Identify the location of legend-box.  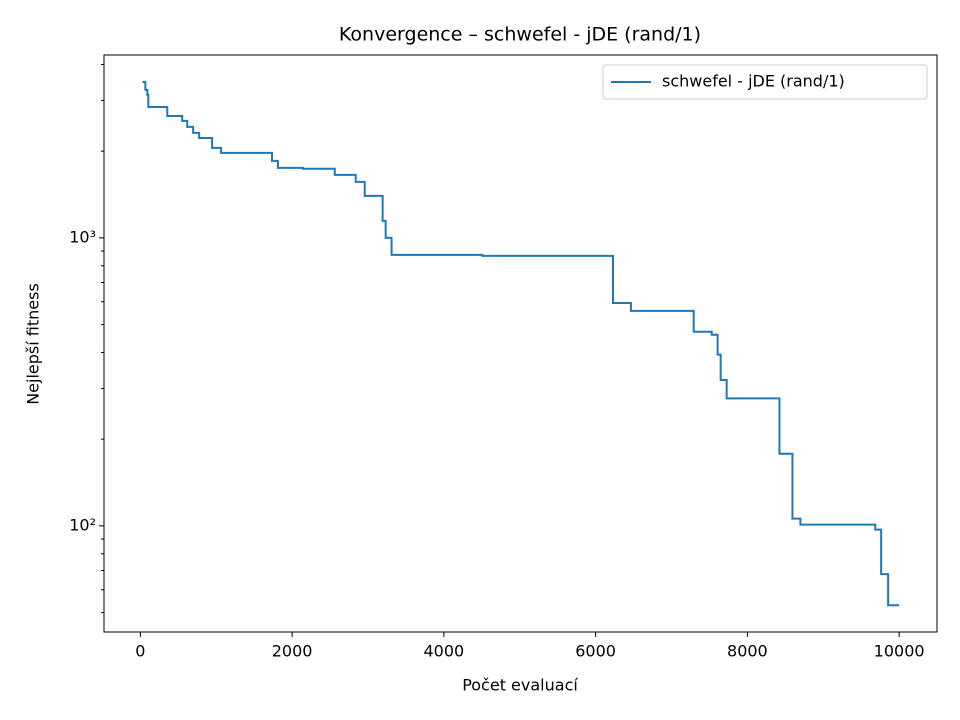
(765, 82).